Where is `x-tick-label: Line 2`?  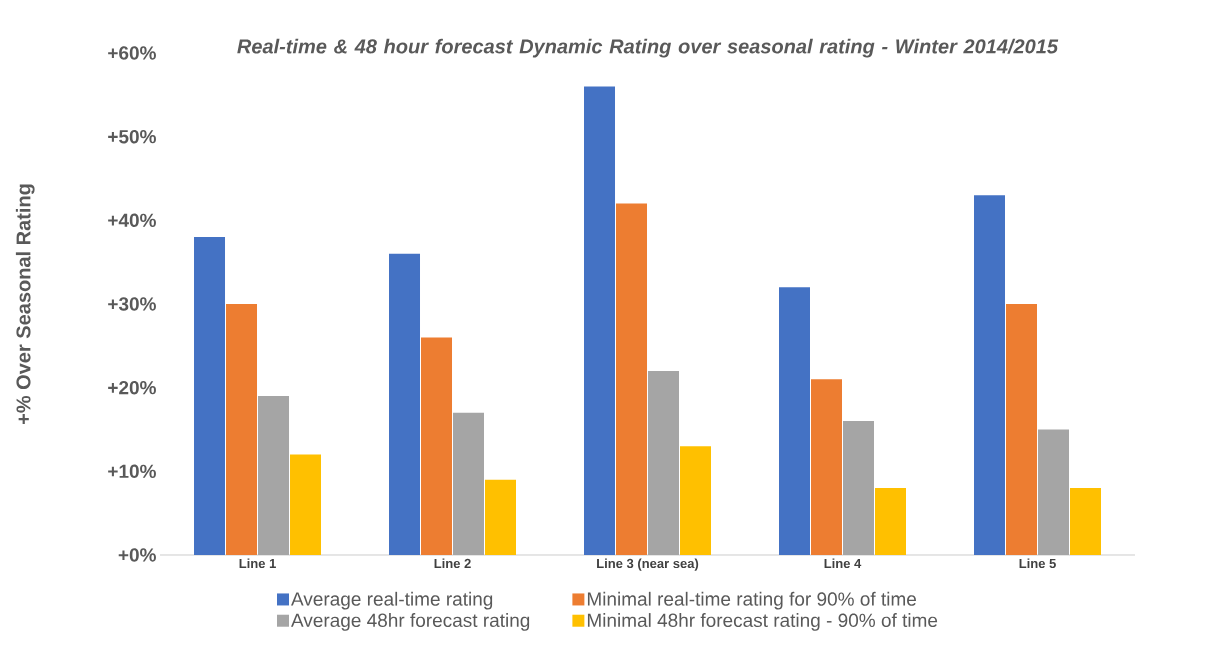
x-tick-label: Line 2 is located at coordinates (452, 563).